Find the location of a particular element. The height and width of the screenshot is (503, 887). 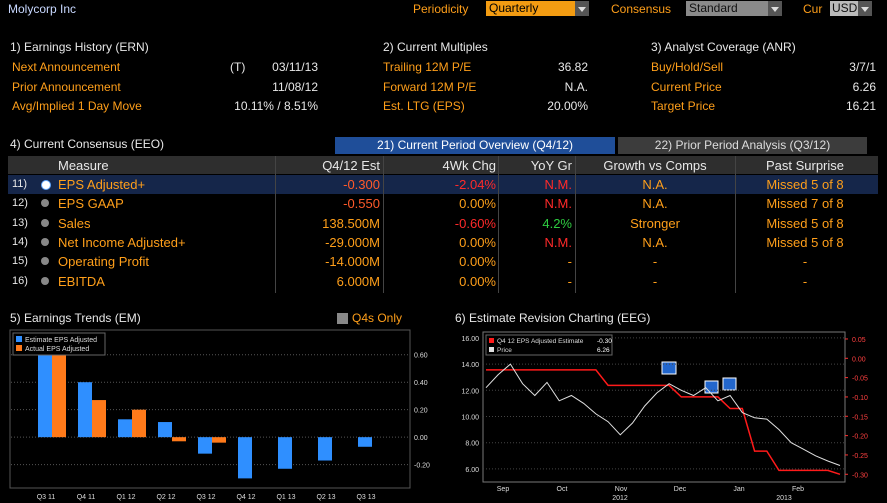

tab: 22) Prior Period Analysis (Q3/12) is located at coordinates (742, 145).